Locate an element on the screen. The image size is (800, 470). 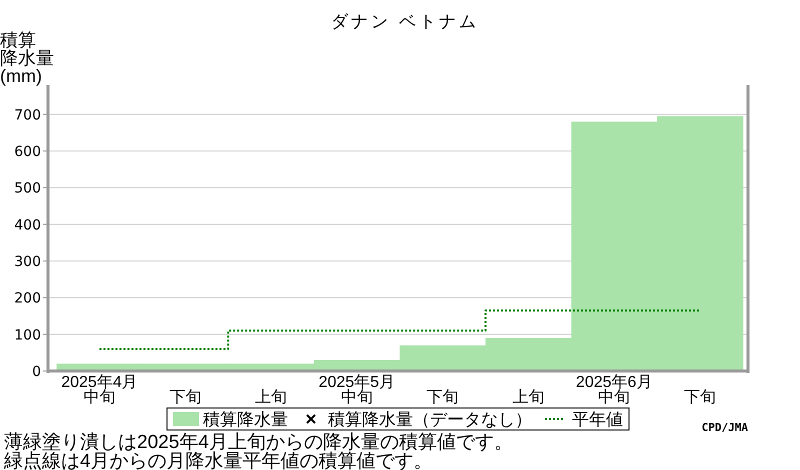
y-tick-label: 600 is located at coordinates (27, 152).